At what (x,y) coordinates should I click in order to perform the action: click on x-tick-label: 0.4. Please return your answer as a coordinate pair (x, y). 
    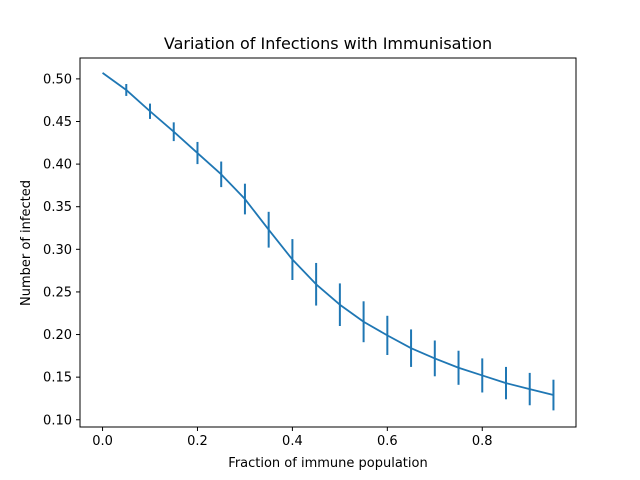
    Looking at the image, I should click on (292, 441).